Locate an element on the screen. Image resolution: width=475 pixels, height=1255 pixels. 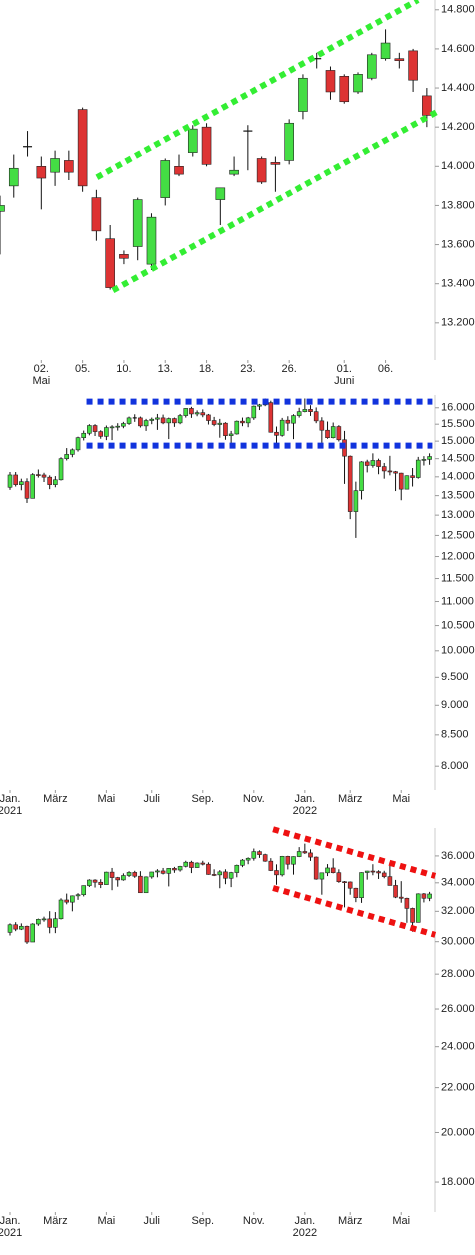
y-tick-label: 14.800 is located at coordinates (458, 10).